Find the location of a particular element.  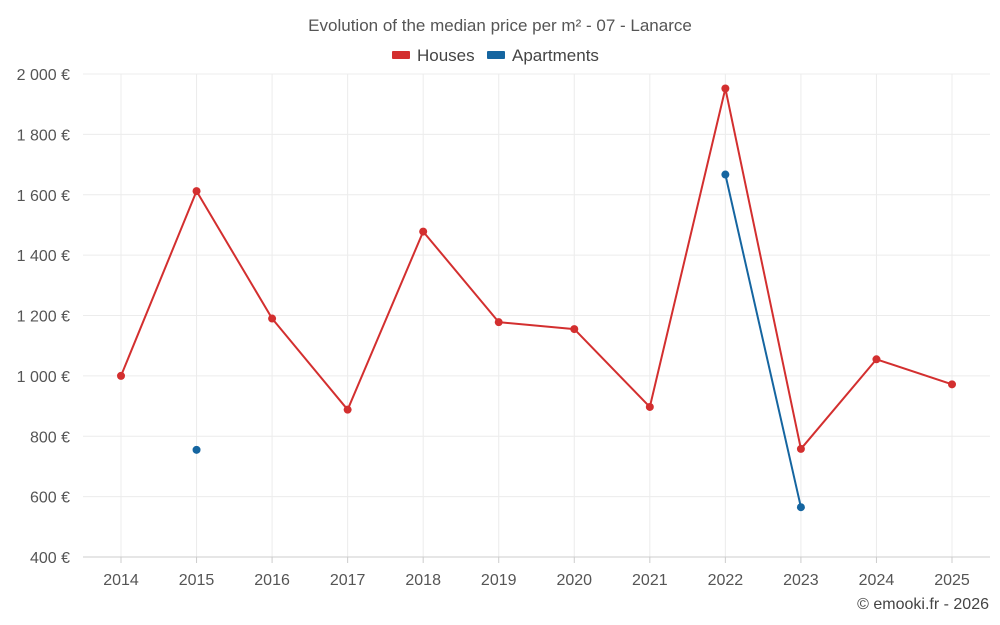

y-tick-label: 1 600 € is located at coordinates (43, 196).